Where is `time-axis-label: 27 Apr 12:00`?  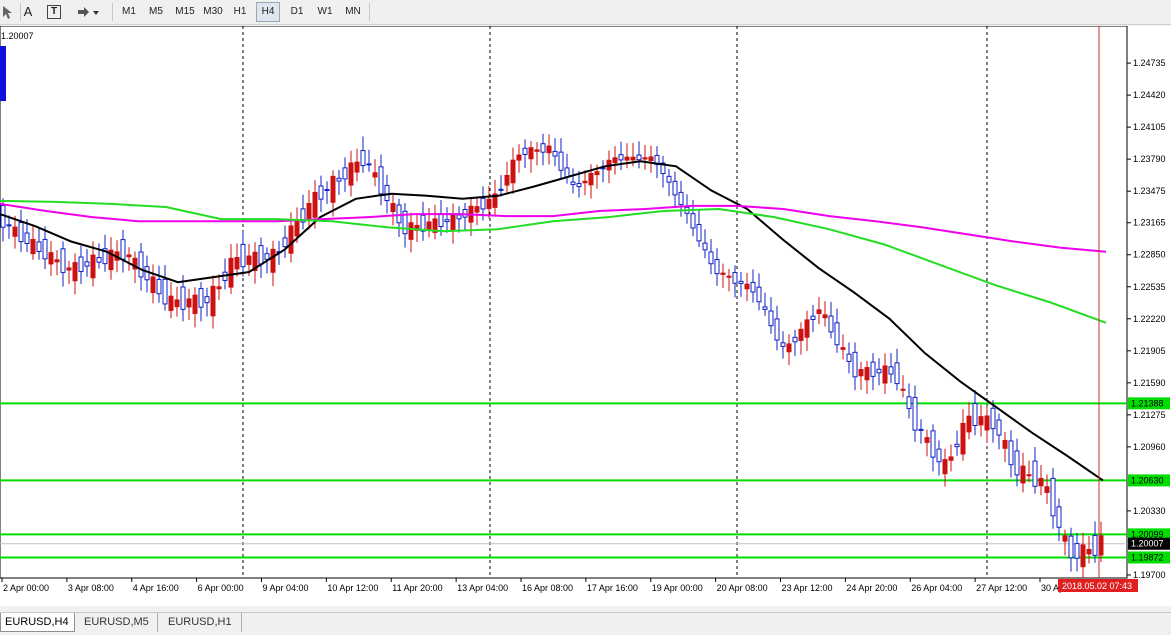
time-axis-label: 27 Apr 12:00 is located at coordinates (1001, 588).